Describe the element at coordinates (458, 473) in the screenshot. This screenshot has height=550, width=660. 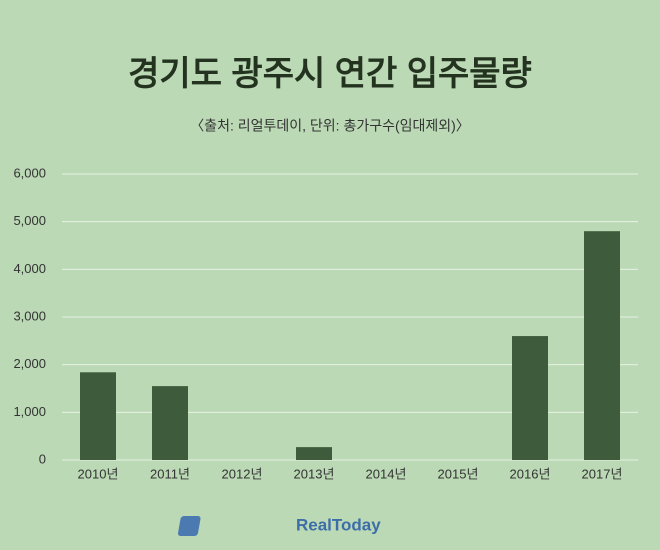
I see `x-tick-label: 2015년` at that location.